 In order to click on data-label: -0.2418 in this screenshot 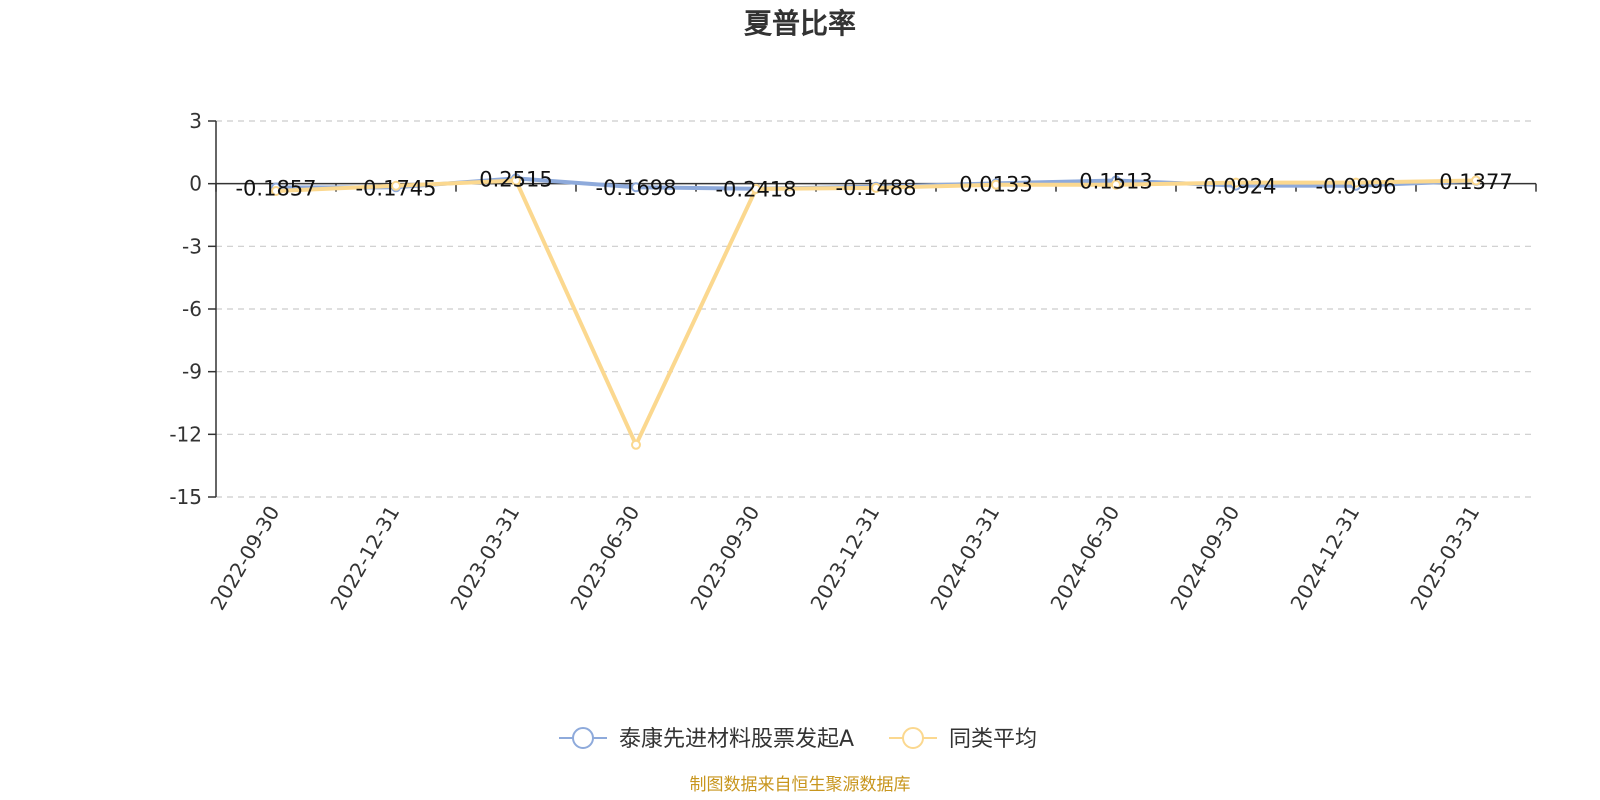, I will do `click(755, 190)`.